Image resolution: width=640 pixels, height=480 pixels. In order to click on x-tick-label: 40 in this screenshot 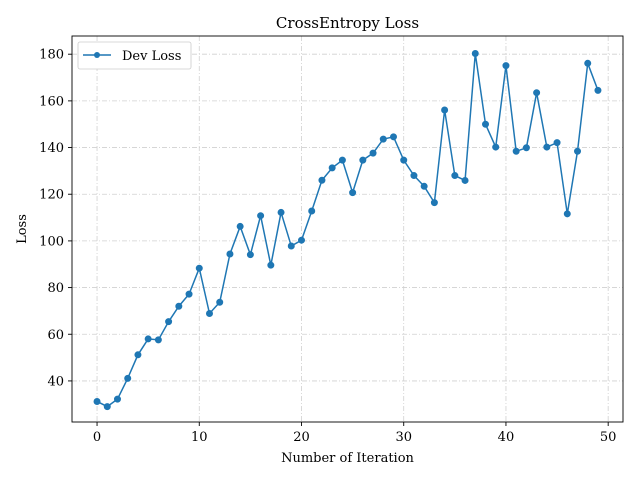, I will do `click(506, 437)`.